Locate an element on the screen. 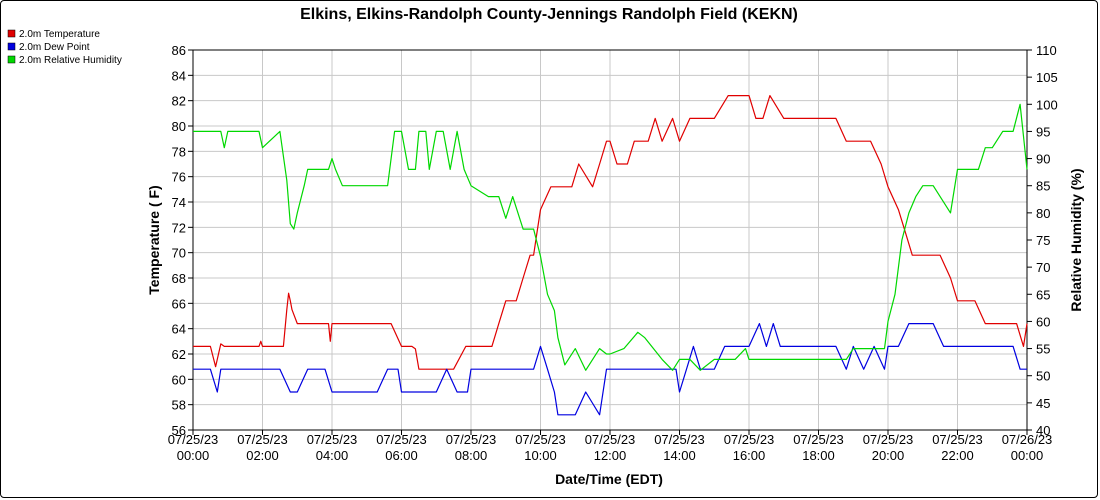  x-tick-time: 22:00 is located at coordinates (957, 455).